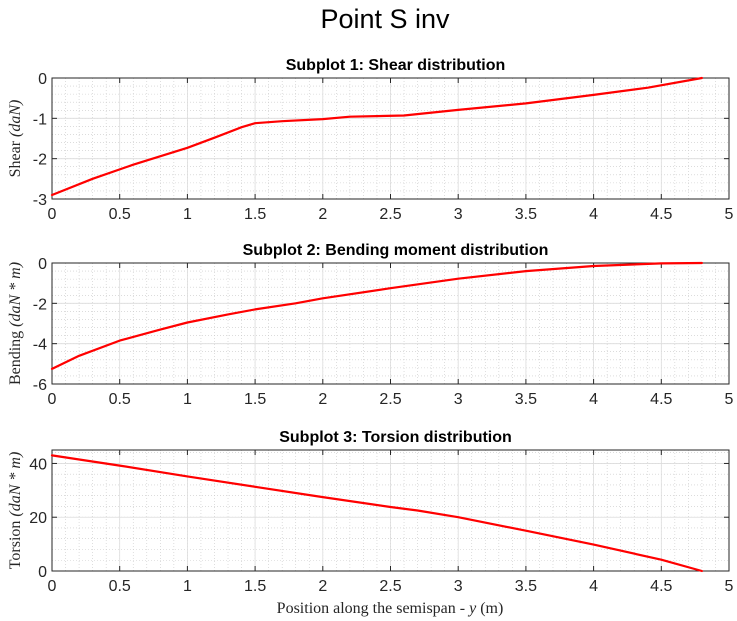 Image resolution: width=737 pixels, height=621 pixels. I want to click on y-tick-label: -1, so click(40, 119).